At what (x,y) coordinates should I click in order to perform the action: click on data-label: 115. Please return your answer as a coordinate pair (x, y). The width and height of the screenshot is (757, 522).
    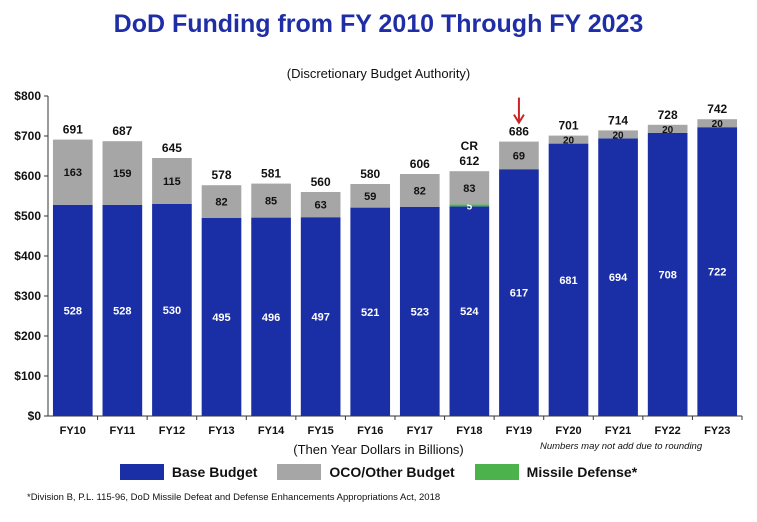
    Looking at the image, I should click on (172, 182).